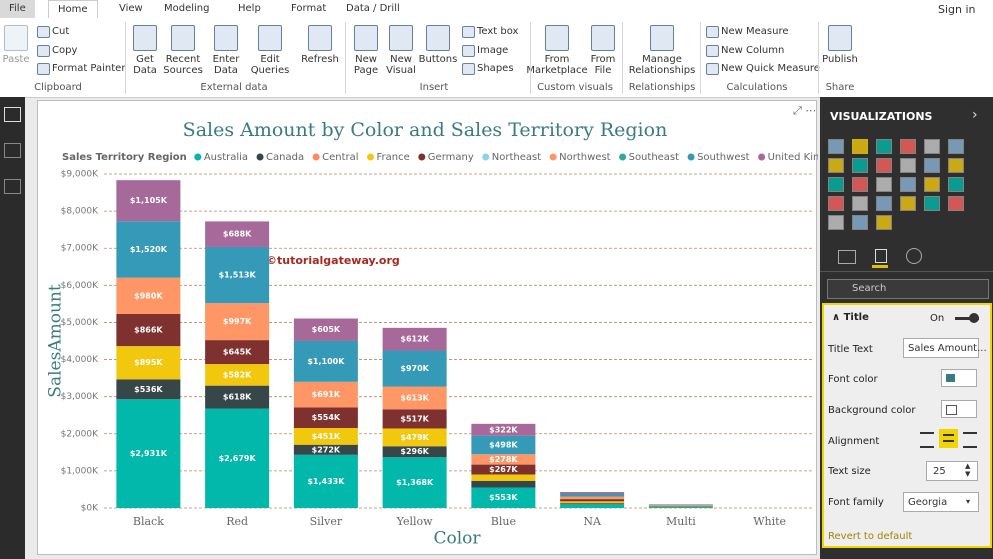 This screenshot has width=993, height=559. I want to click on ribbon-tab: Home, so click(73, 9).